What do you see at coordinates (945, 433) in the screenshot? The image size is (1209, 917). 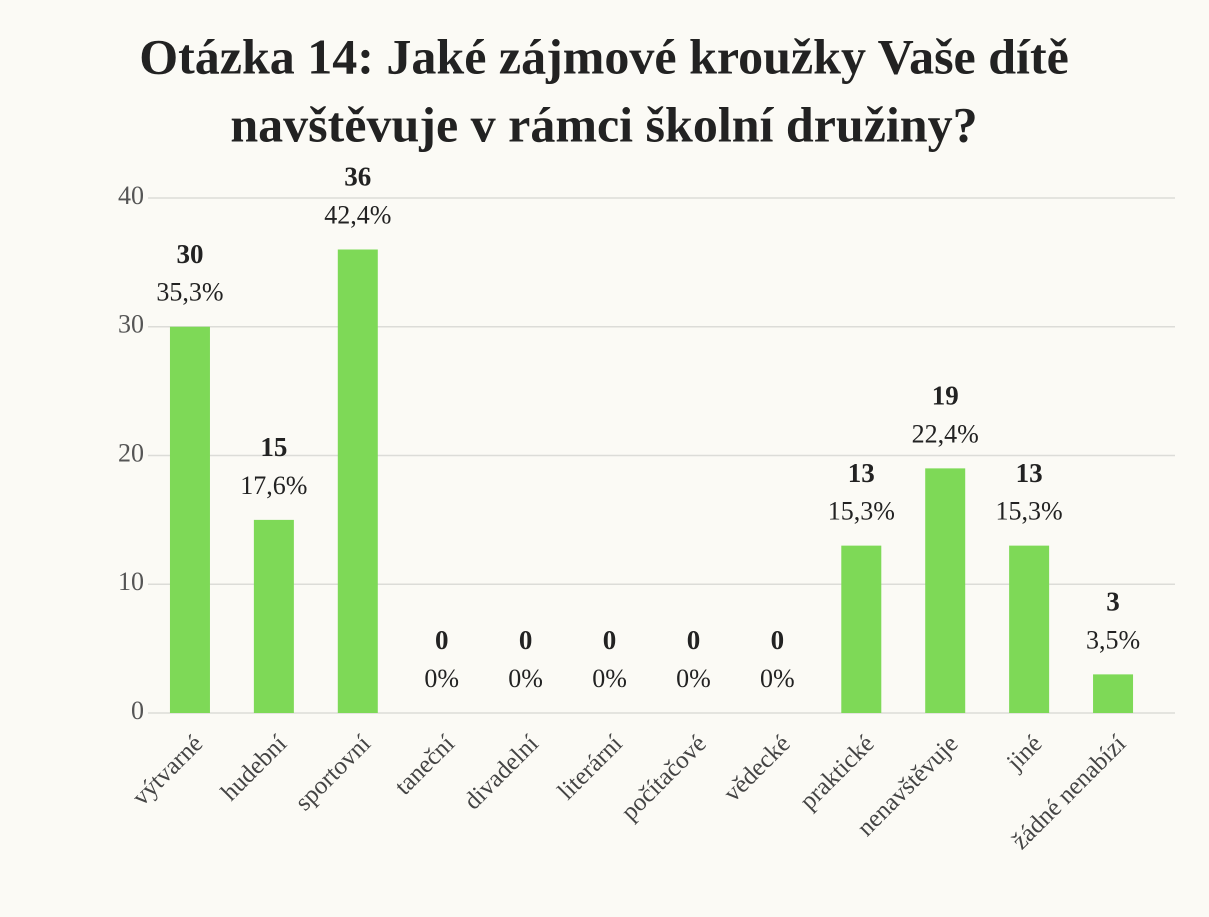 I see `share-label: 22,4%` at bounding box center [945, 433].